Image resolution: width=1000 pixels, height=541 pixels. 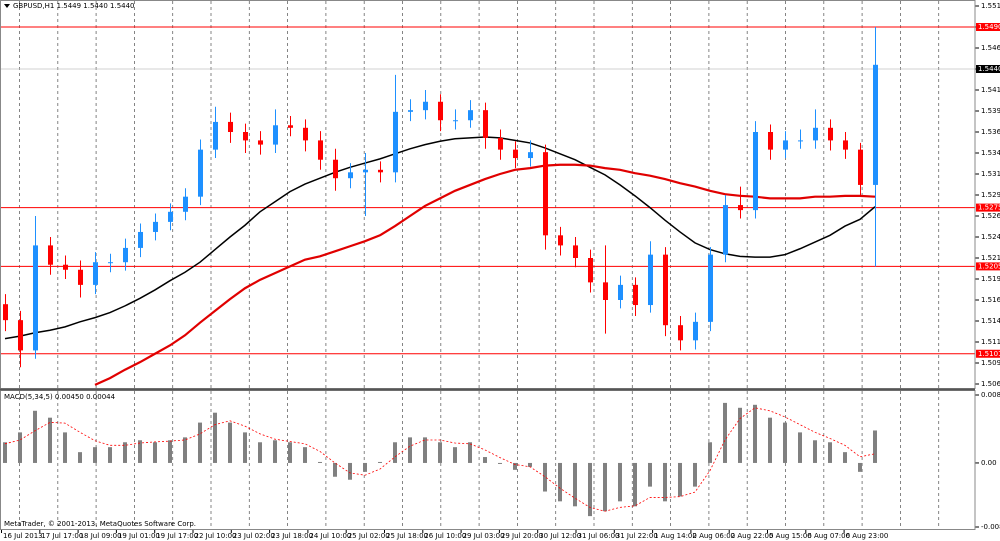 What do you see at coordinates (407, 536) in the screenshot?
I see `x-tick-label: 25 Jul 18:00` at bounding box center [407, 536].